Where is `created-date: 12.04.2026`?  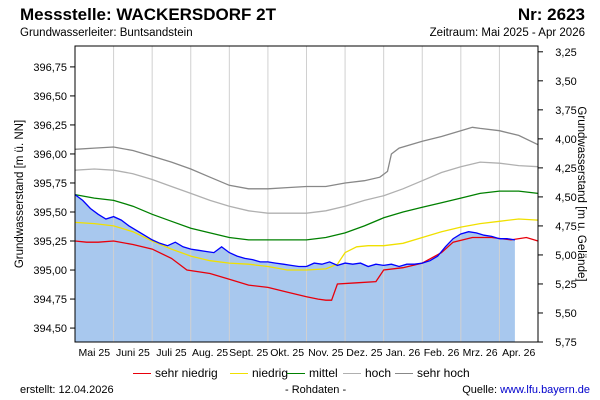 created-date: 12.04.2026 is located at coordinates (86, 390).